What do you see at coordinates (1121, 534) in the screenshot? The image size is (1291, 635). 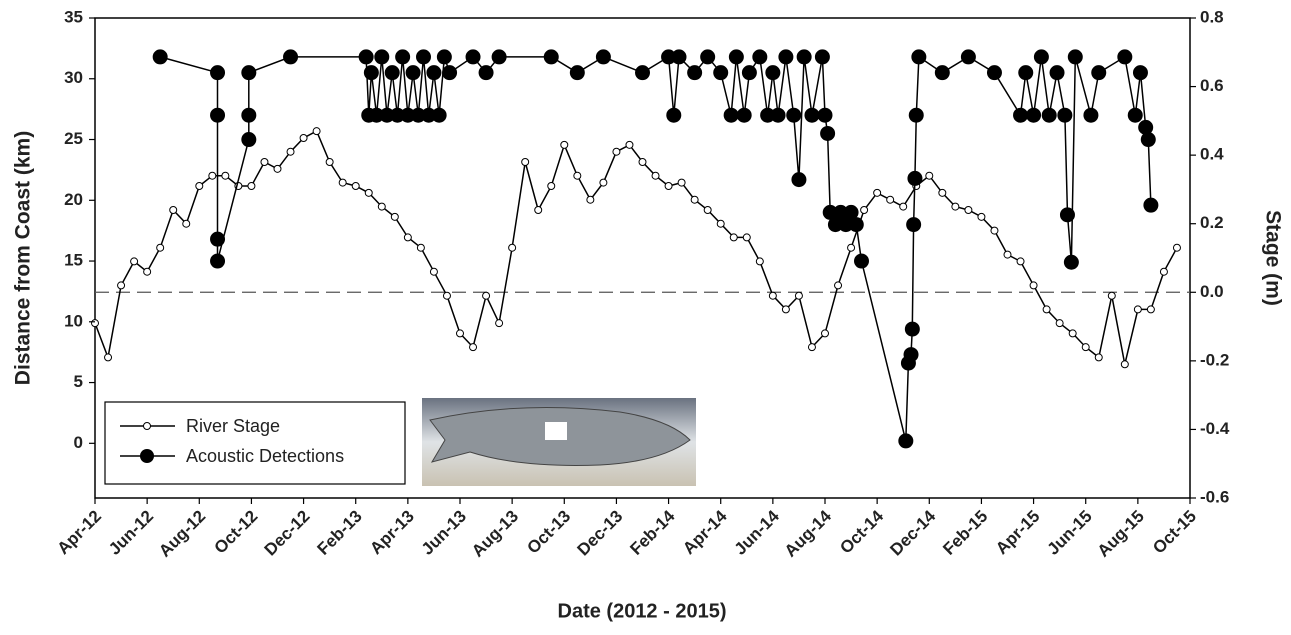 I see `x-tick-label: Aug-15` at bounding box center [1121, 534].